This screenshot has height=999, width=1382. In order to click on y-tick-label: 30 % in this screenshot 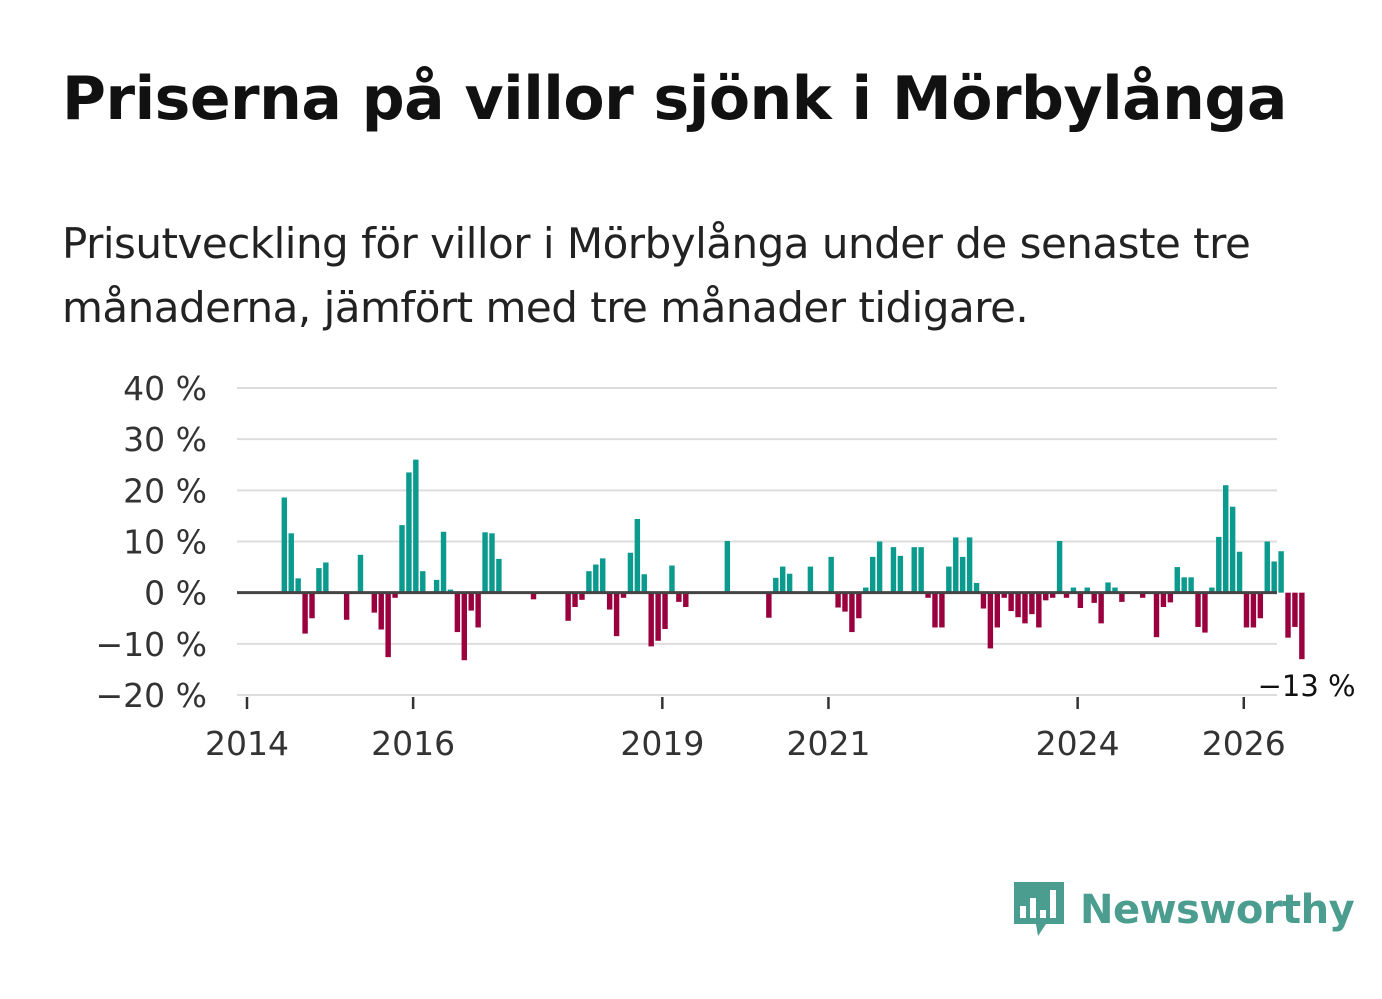, I will do `click(165, 439)`.